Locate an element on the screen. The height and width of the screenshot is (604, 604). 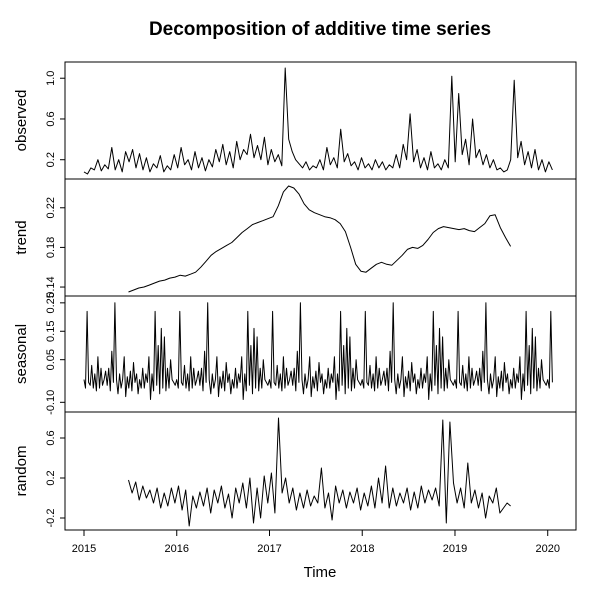
x-tick-label: 2018 is located at coordinates (362, 549).